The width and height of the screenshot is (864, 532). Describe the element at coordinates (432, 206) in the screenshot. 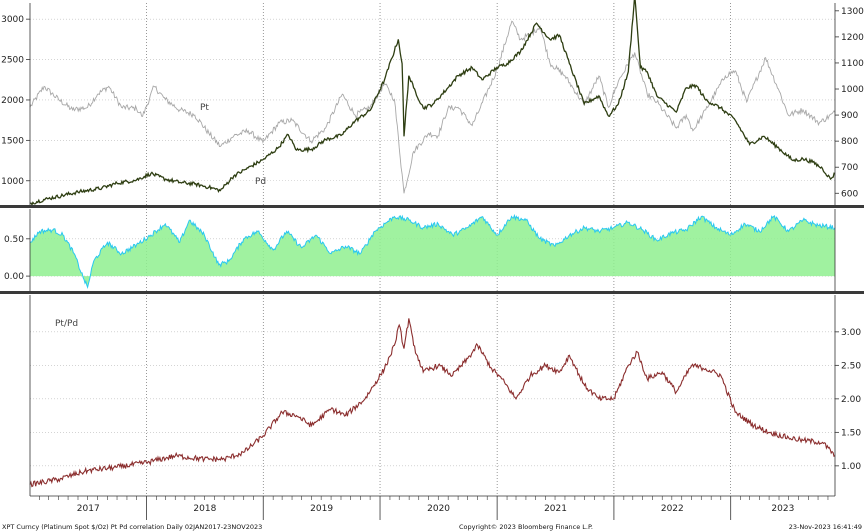

I see `divider-top-middle` at that location.